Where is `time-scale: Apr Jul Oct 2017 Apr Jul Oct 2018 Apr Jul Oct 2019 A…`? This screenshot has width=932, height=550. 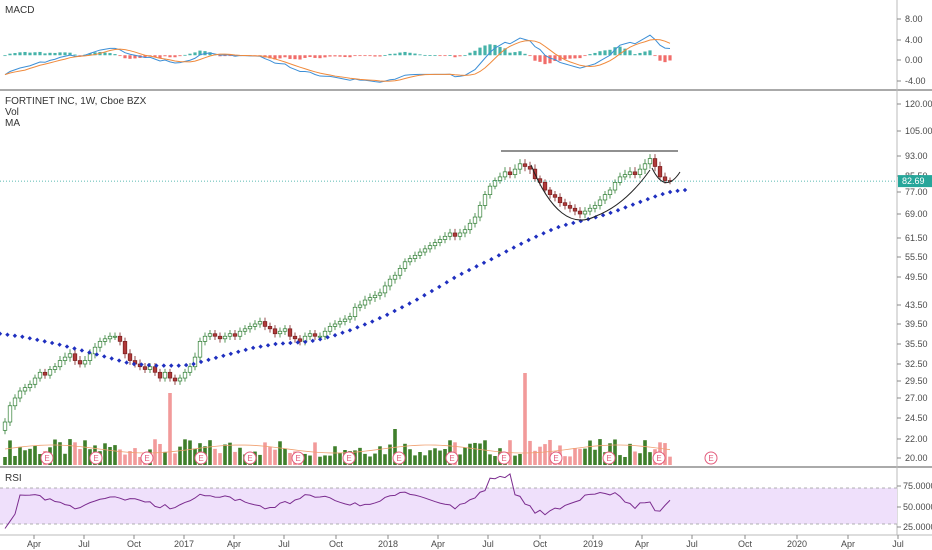
time-scale: Apr Jul Oct 2017 Apr Jul Oct 2018 Apr Jul Oct 2019 A… is located at coordinates (465, 542).